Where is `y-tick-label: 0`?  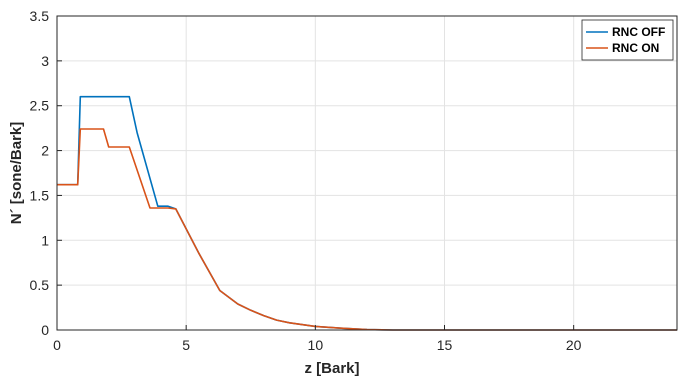
y-tick-label: 0 is located at coordinates (45, 330).